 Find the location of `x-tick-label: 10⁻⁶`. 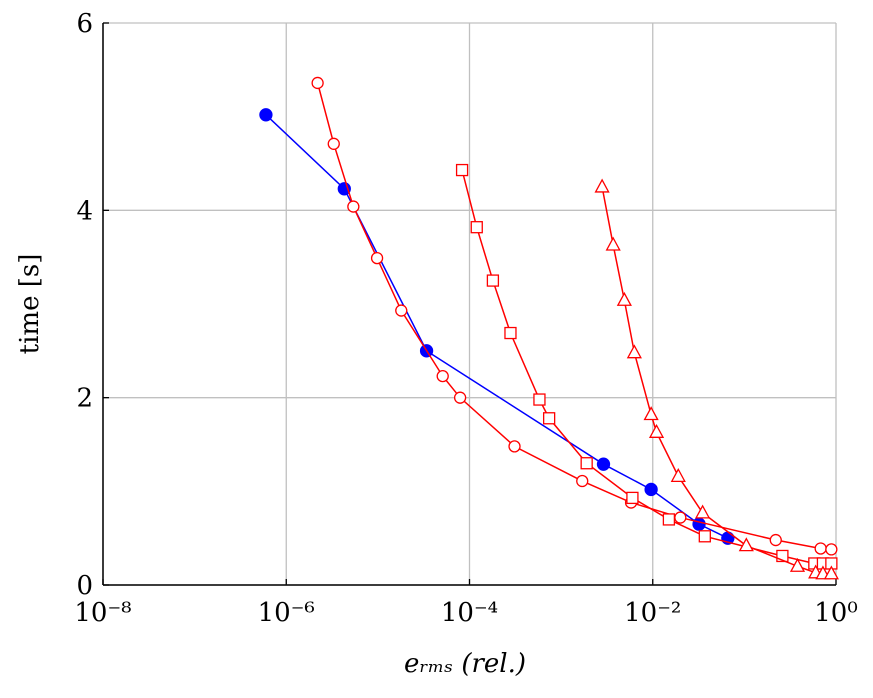

x-tick-label: 10⁻⁶ is located at coordinates (286, 613).